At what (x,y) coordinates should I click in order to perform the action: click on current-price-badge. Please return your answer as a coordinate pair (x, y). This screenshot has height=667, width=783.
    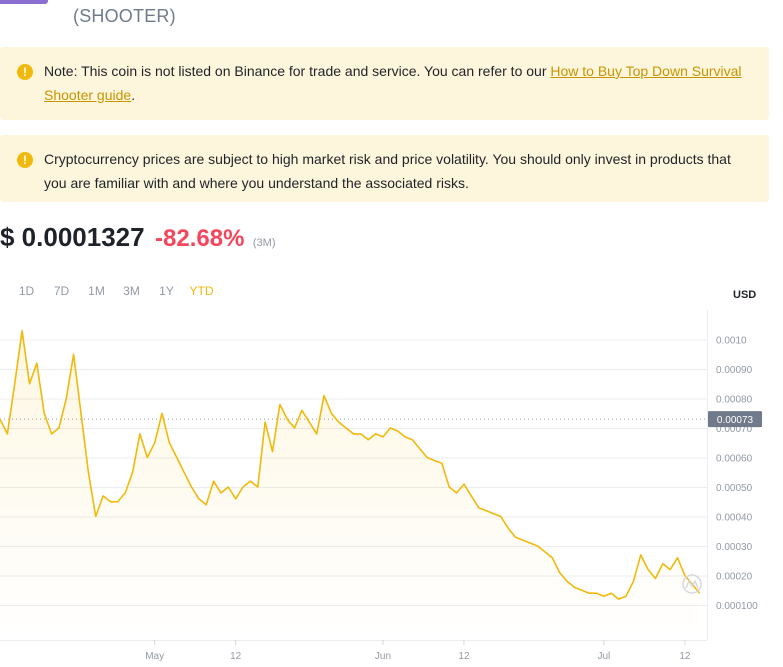
    Looking at the image, I should click on (735, 419).